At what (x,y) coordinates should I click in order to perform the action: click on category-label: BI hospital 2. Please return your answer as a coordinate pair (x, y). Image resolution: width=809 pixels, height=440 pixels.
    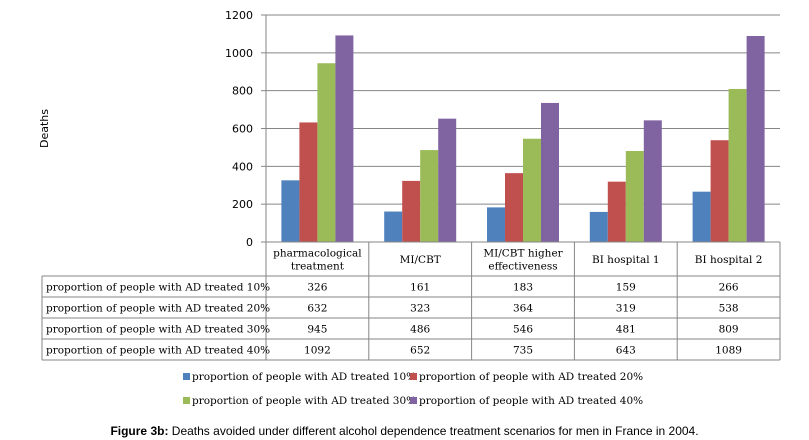
    Looking at the image, I should click on (729, 260).